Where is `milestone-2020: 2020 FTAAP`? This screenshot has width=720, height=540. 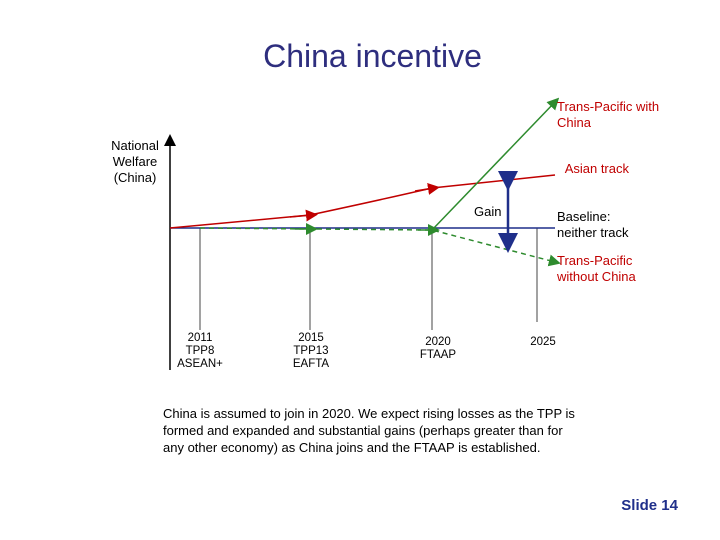 milestone-2020: 2020 FTAAP is located at coordinates (438, 349).